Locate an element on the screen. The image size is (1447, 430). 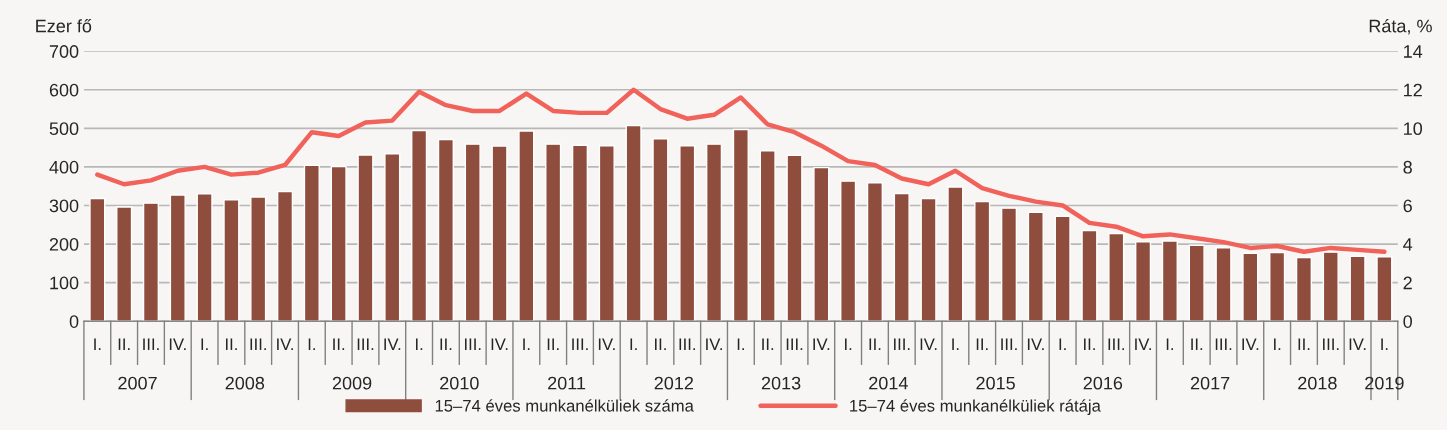
text: 2013 is located at coordinates (781, 383).